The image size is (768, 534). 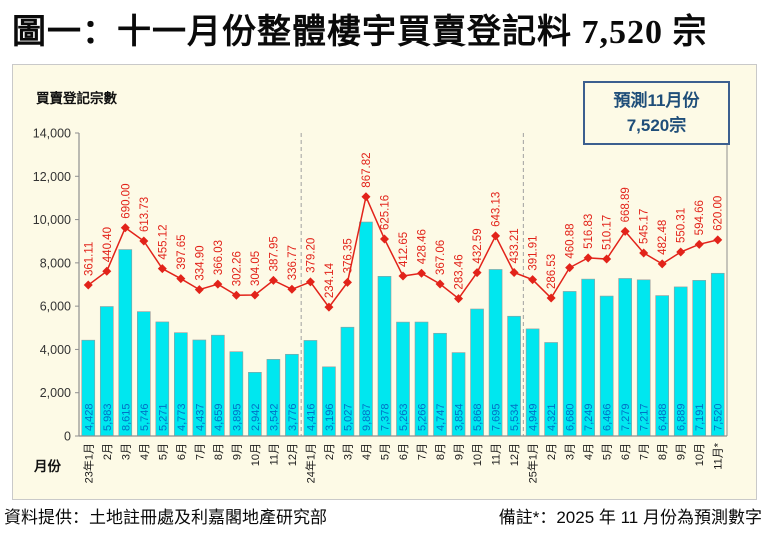 I want to click on line-point-label: 433.21, so click(x=515, y=245).